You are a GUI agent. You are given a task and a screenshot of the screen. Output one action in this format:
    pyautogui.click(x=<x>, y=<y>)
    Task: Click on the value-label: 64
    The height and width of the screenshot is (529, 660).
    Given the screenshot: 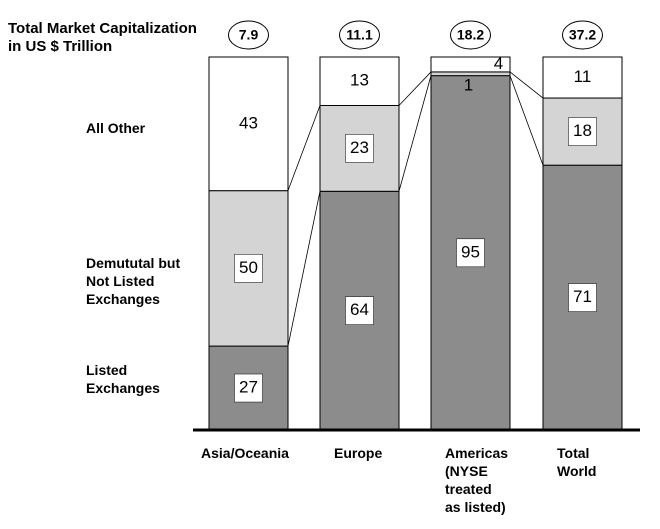 What is the action you would take?
    pyautogui.click(x=359, y=309)
    